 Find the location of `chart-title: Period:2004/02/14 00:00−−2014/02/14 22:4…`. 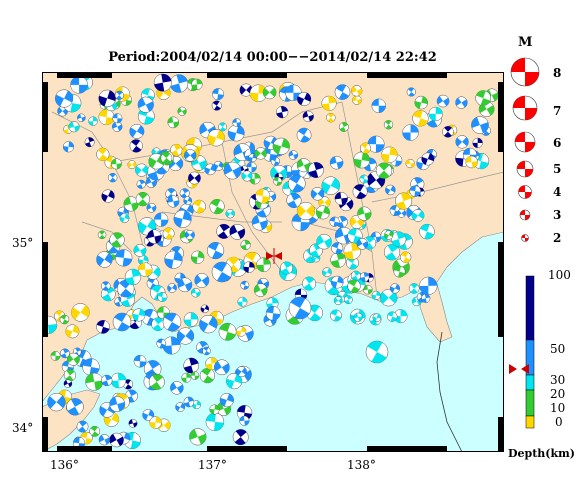

chart-title: Period:2004/02/14 00:00−−2014/02/14 22:4… is located at coordinates (272, 57).